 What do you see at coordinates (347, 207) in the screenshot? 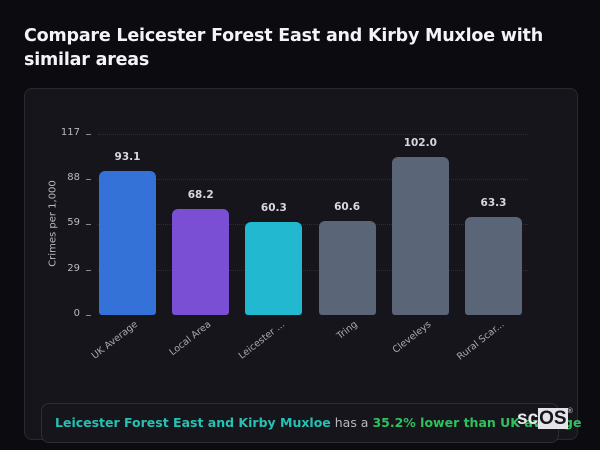
I see `bar-value-label: 60.6` at bounding box center [347, 207].